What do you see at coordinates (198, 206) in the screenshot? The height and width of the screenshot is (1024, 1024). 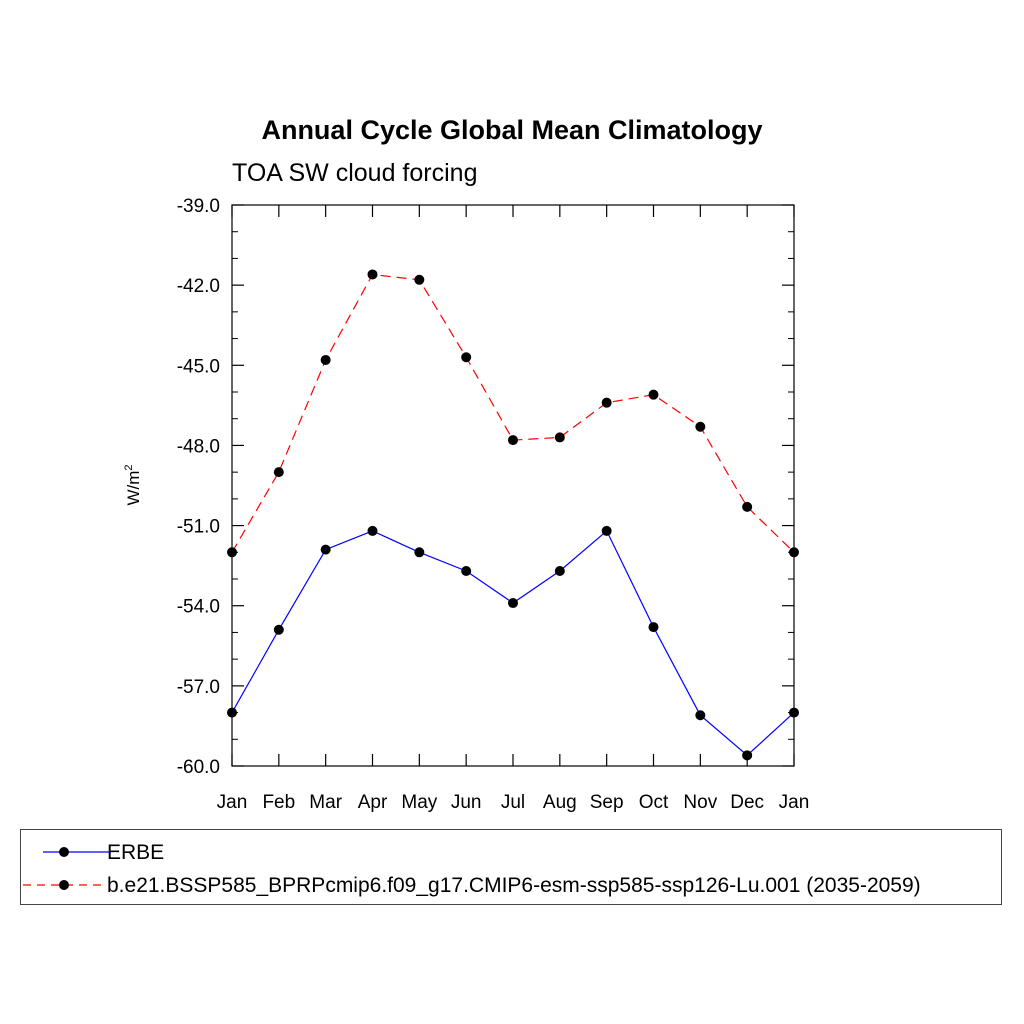 I see `y-tick-label: -39.0` at bounding box center [198, 206].